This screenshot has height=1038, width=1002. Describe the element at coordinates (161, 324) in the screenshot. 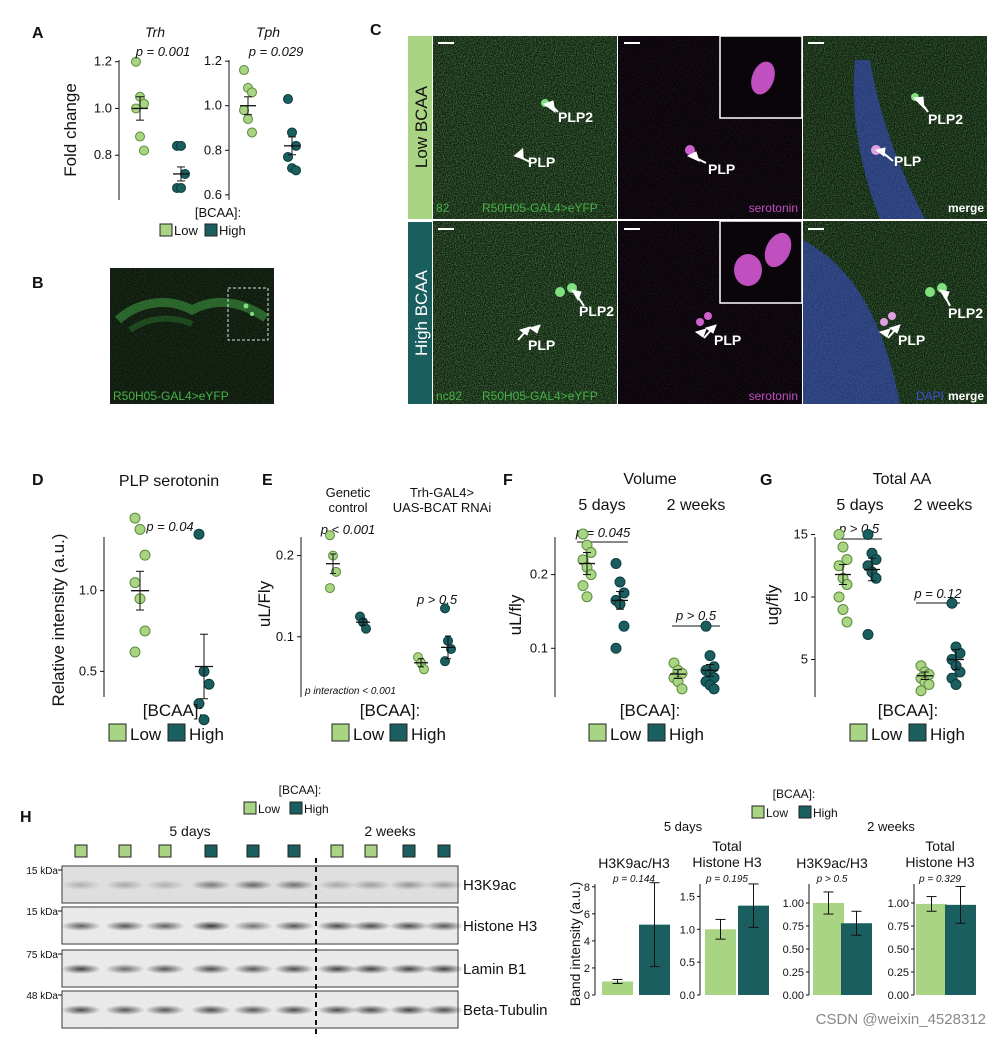

I see `brain-outline-b2` at that location.